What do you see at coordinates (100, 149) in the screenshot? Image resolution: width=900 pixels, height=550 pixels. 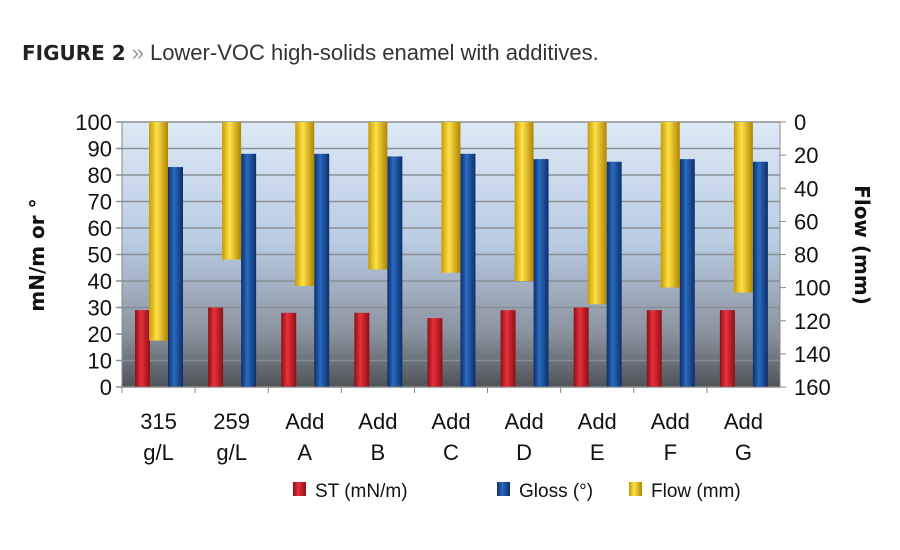 I see `y-tick-label: 90` at bounding box center [100, 149].